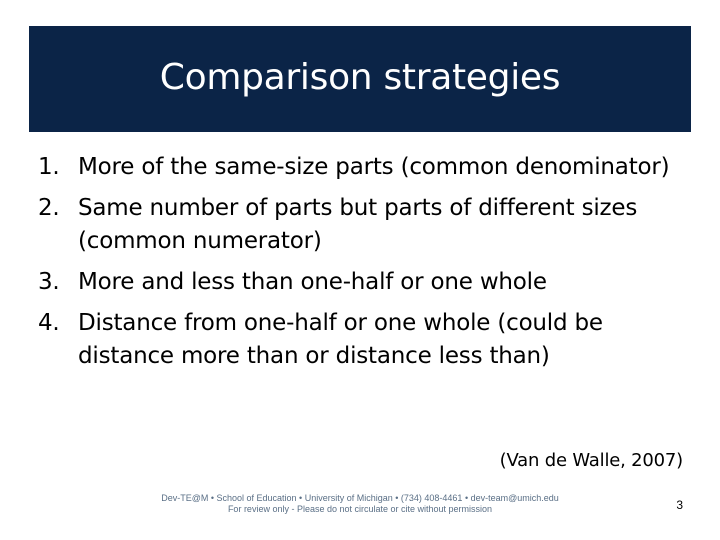 The width and height of the screenshot is (720, 540). I want to click on slide-title: Comparison strategies, so click(360, 77).